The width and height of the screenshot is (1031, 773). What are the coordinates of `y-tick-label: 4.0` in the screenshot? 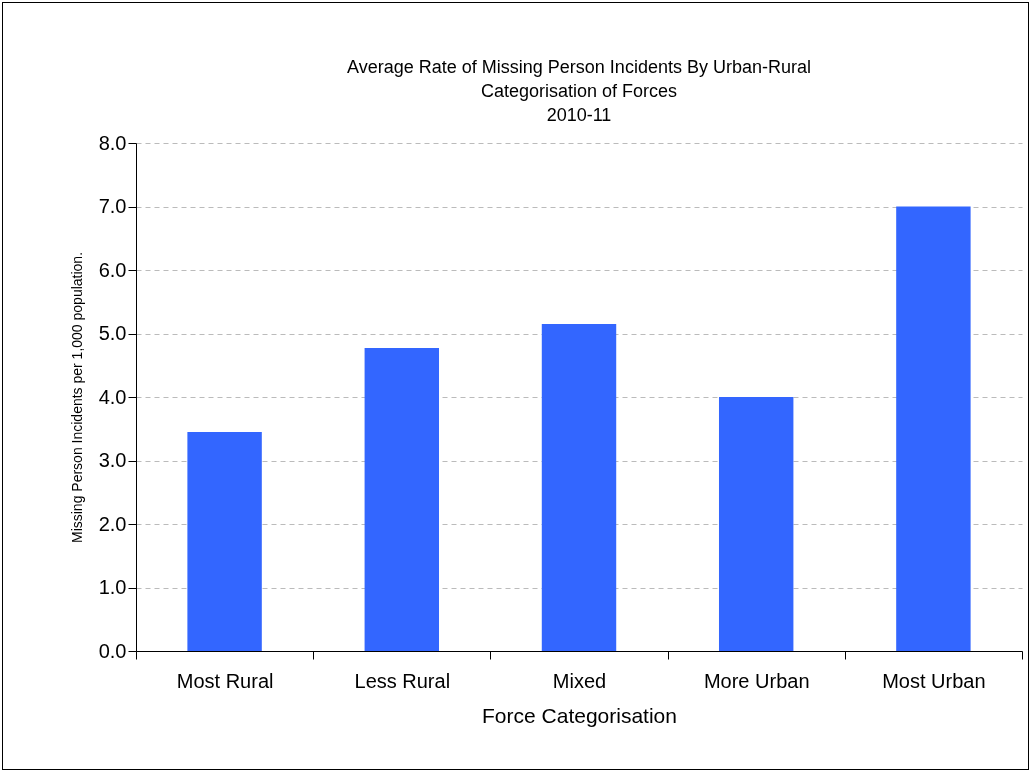 It's located at (112, 396).